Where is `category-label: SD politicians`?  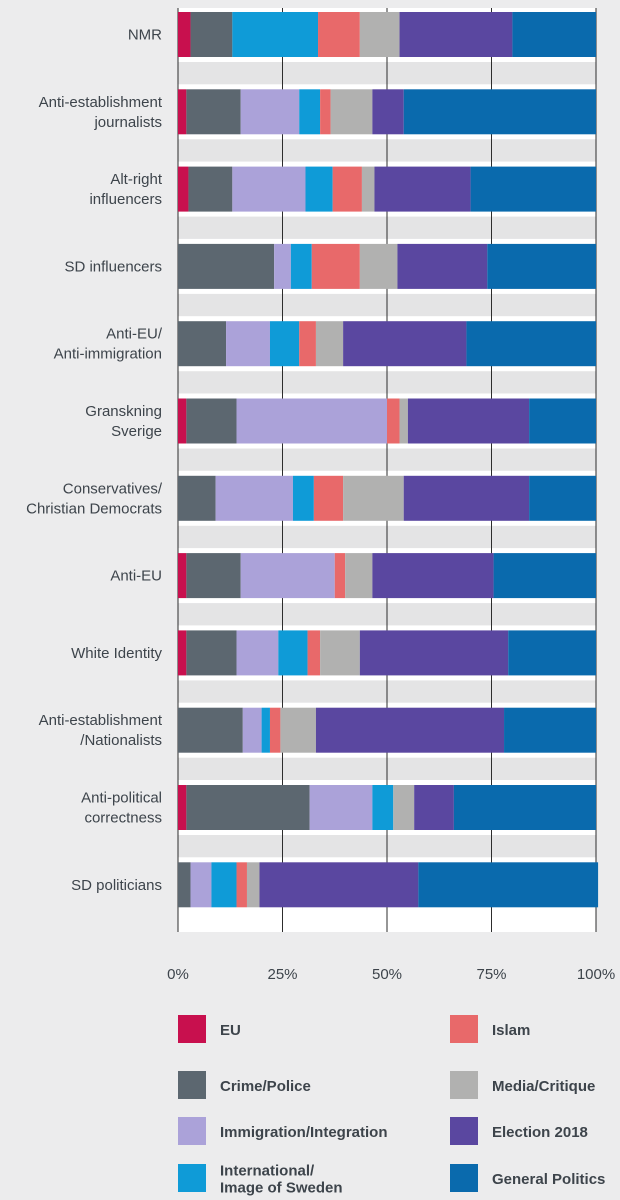
category-label: SD politicians is located at coordinates (116, 885).